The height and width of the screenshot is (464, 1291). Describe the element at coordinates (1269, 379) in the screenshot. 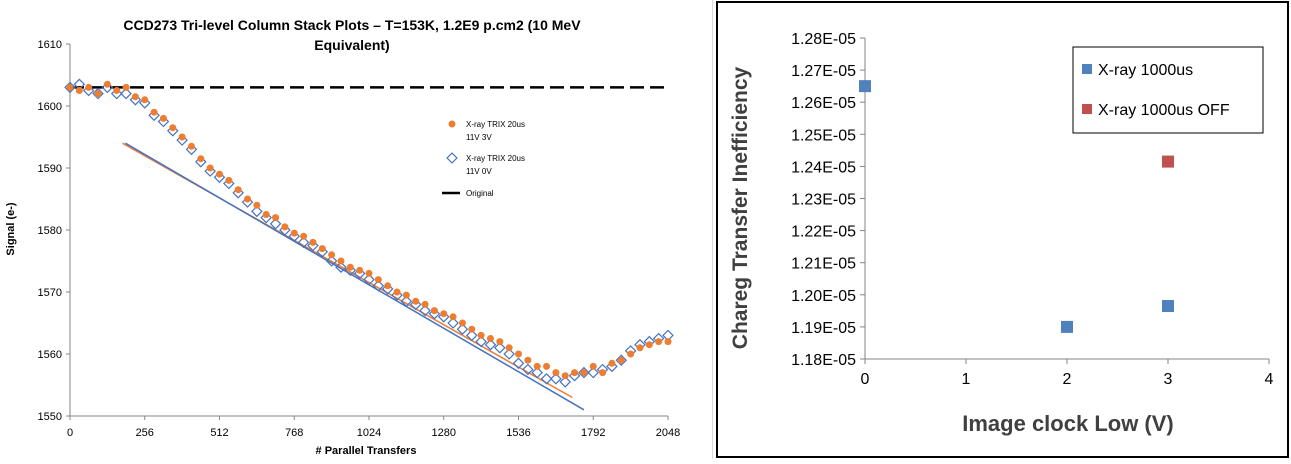

I see `x-tick-label: 4` at that location.